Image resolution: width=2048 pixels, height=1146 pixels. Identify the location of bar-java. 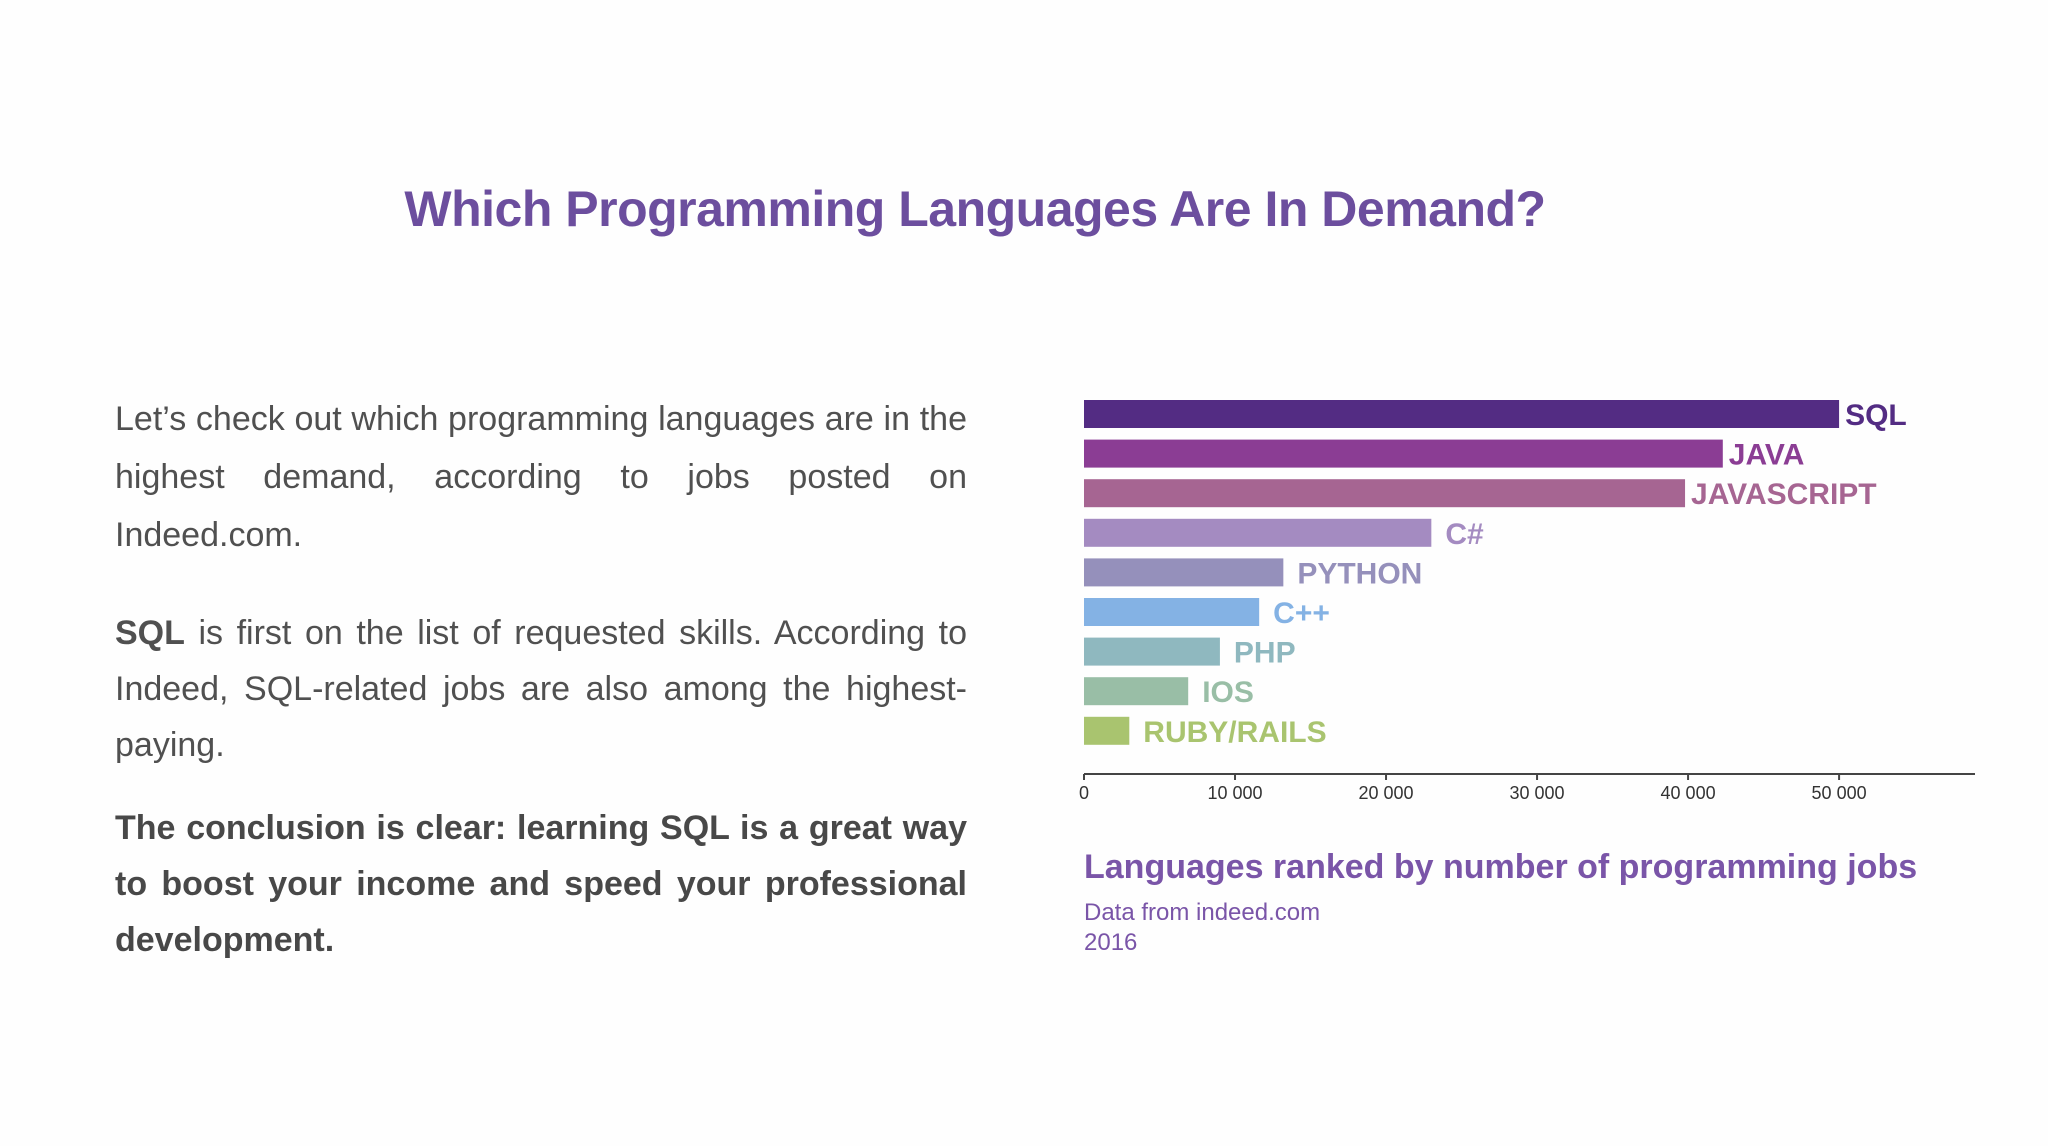
(1403, 453).